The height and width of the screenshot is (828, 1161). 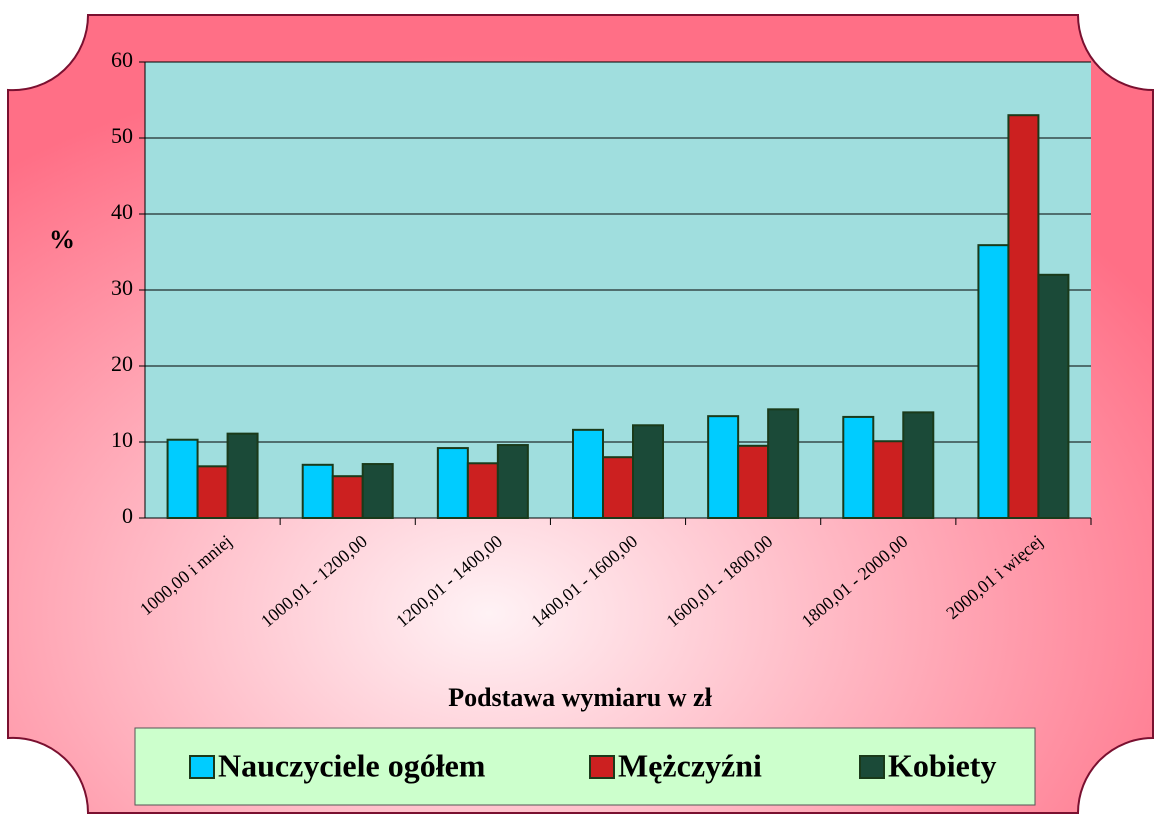 What do you see at coordinates (122, 439) in the screenshot?
I see `y-tick-label: 10` at bounding box center [122, 439].